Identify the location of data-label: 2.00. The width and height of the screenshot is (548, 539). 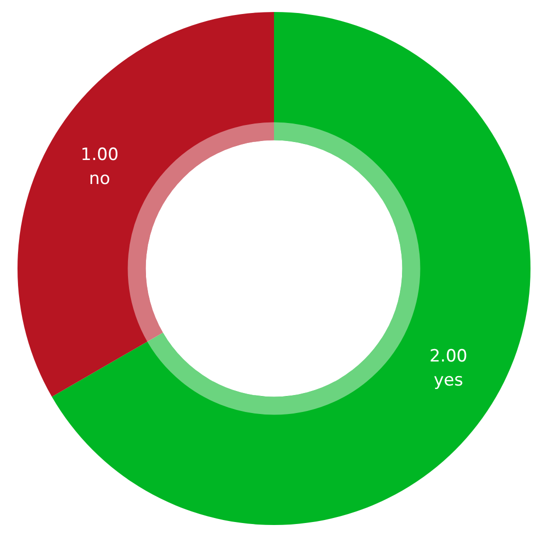
(448, 356).